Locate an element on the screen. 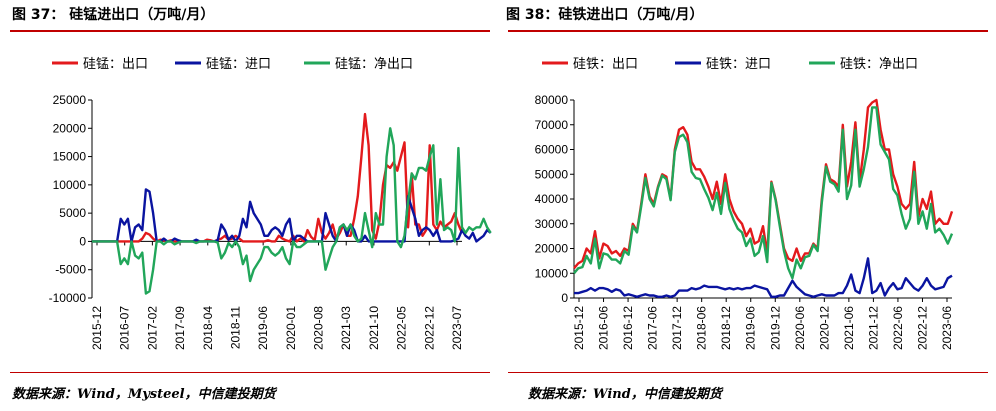 The height and width of the screenshot is (411, 996). source-note: 数据来源：Wind，Mysteel，中信建投期货 is located at coordinates (144, 394).